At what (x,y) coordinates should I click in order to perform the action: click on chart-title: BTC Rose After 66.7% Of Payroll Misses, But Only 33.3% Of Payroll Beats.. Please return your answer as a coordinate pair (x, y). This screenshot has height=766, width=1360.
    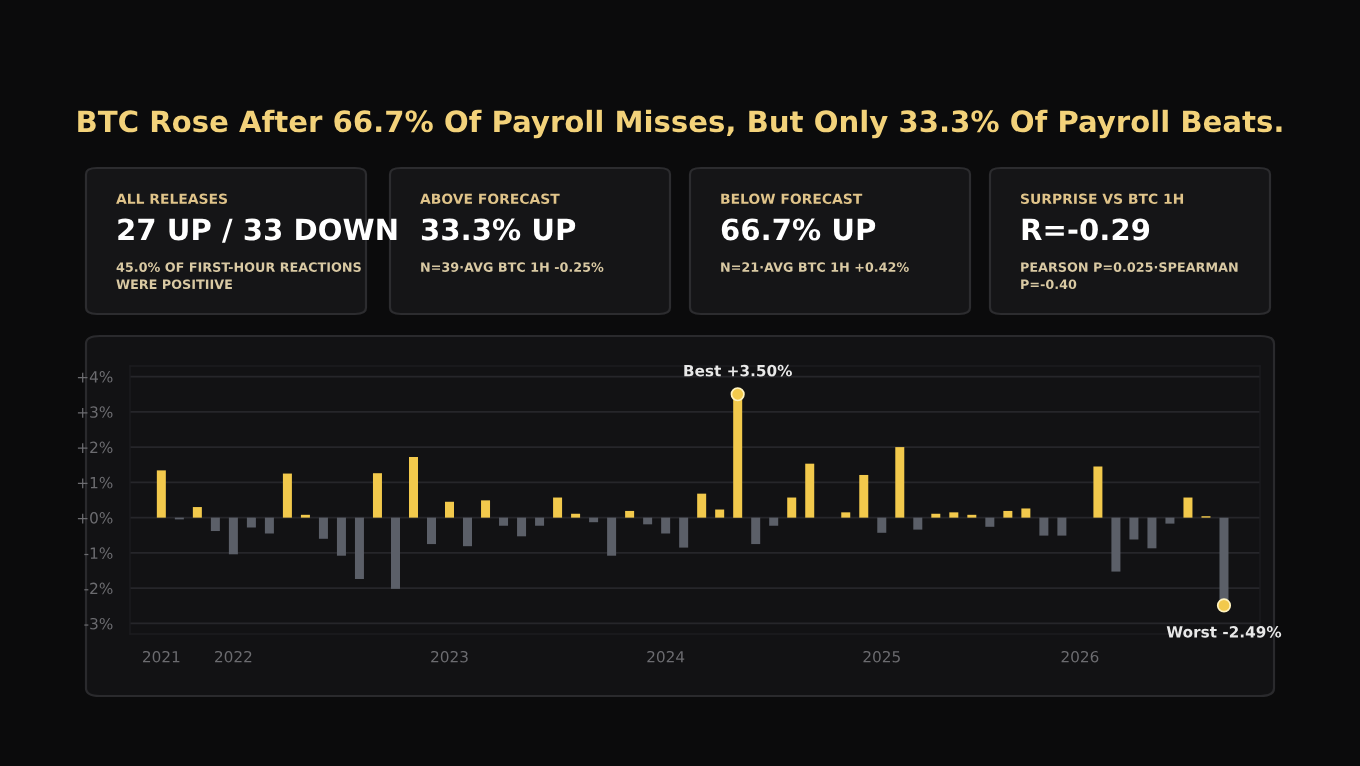
    Looking at the image, I should click on (680, 124).